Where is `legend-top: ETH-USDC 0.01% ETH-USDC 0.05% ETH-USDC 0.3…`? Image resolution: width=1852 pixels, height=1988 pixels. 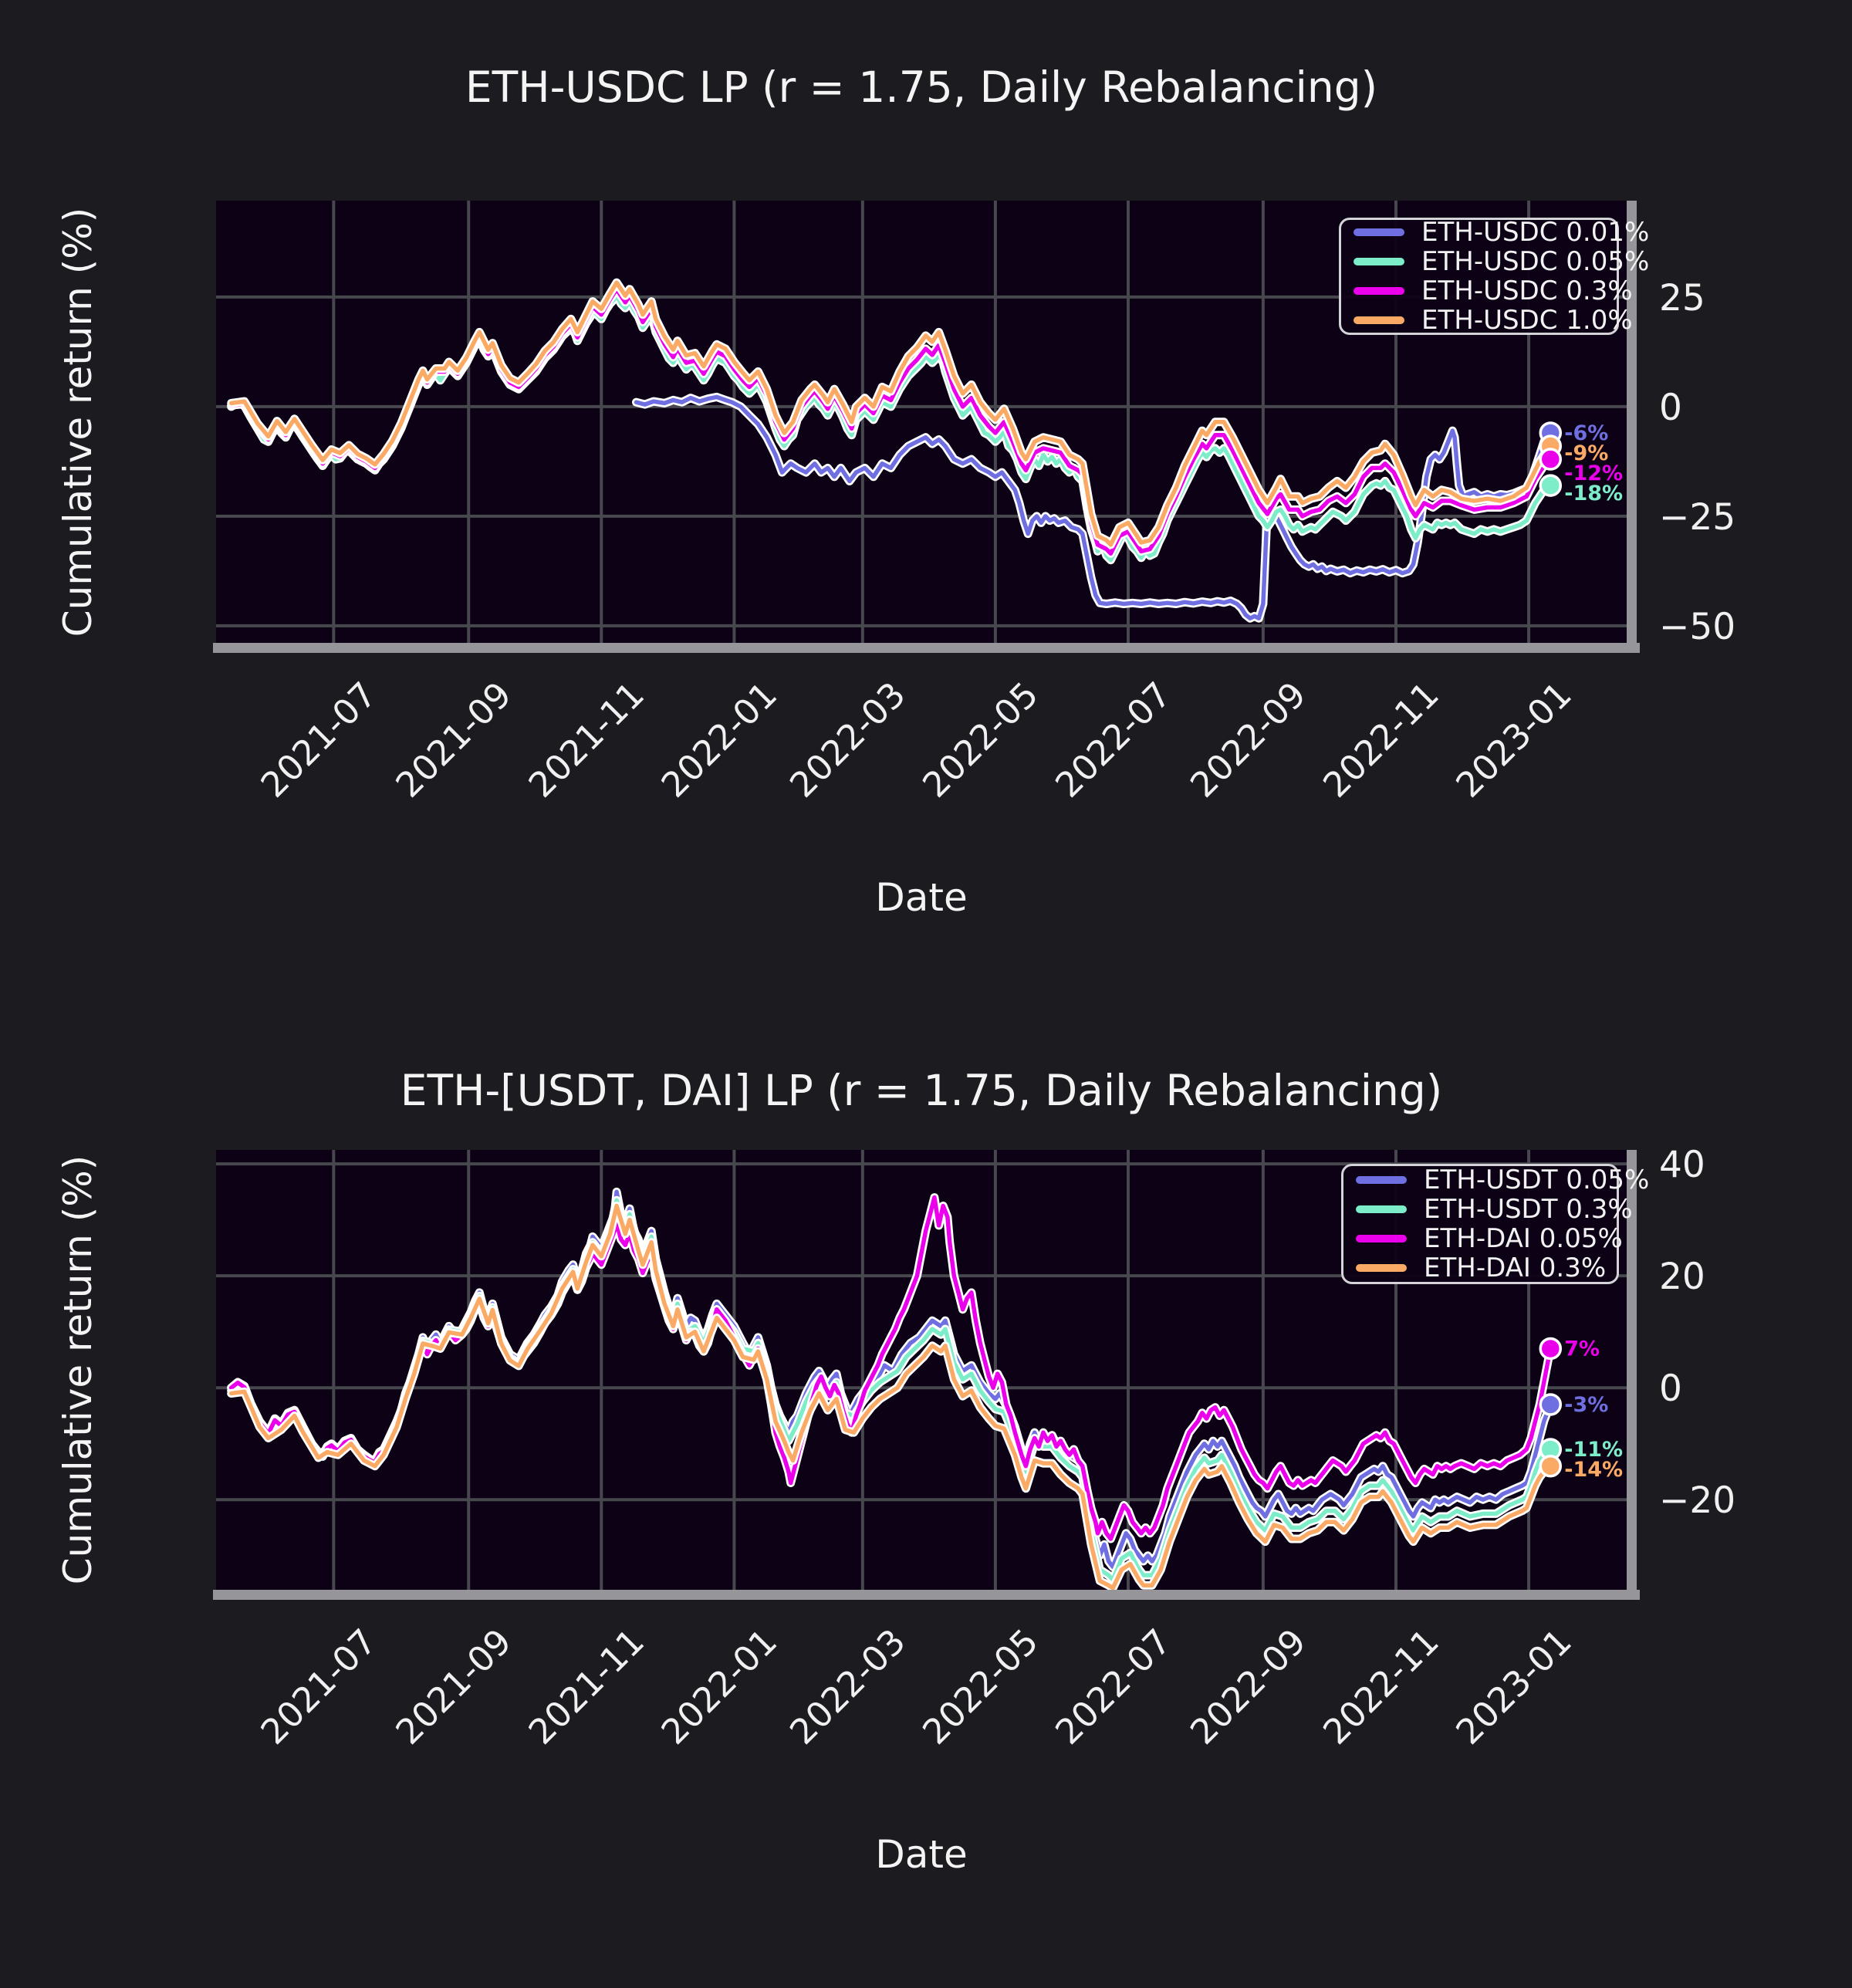 legend-top: ETH-USDC 0.01% ETH-USDC 0.05% ETH-USDC 0.3… is located at coordinates (1494, 276).